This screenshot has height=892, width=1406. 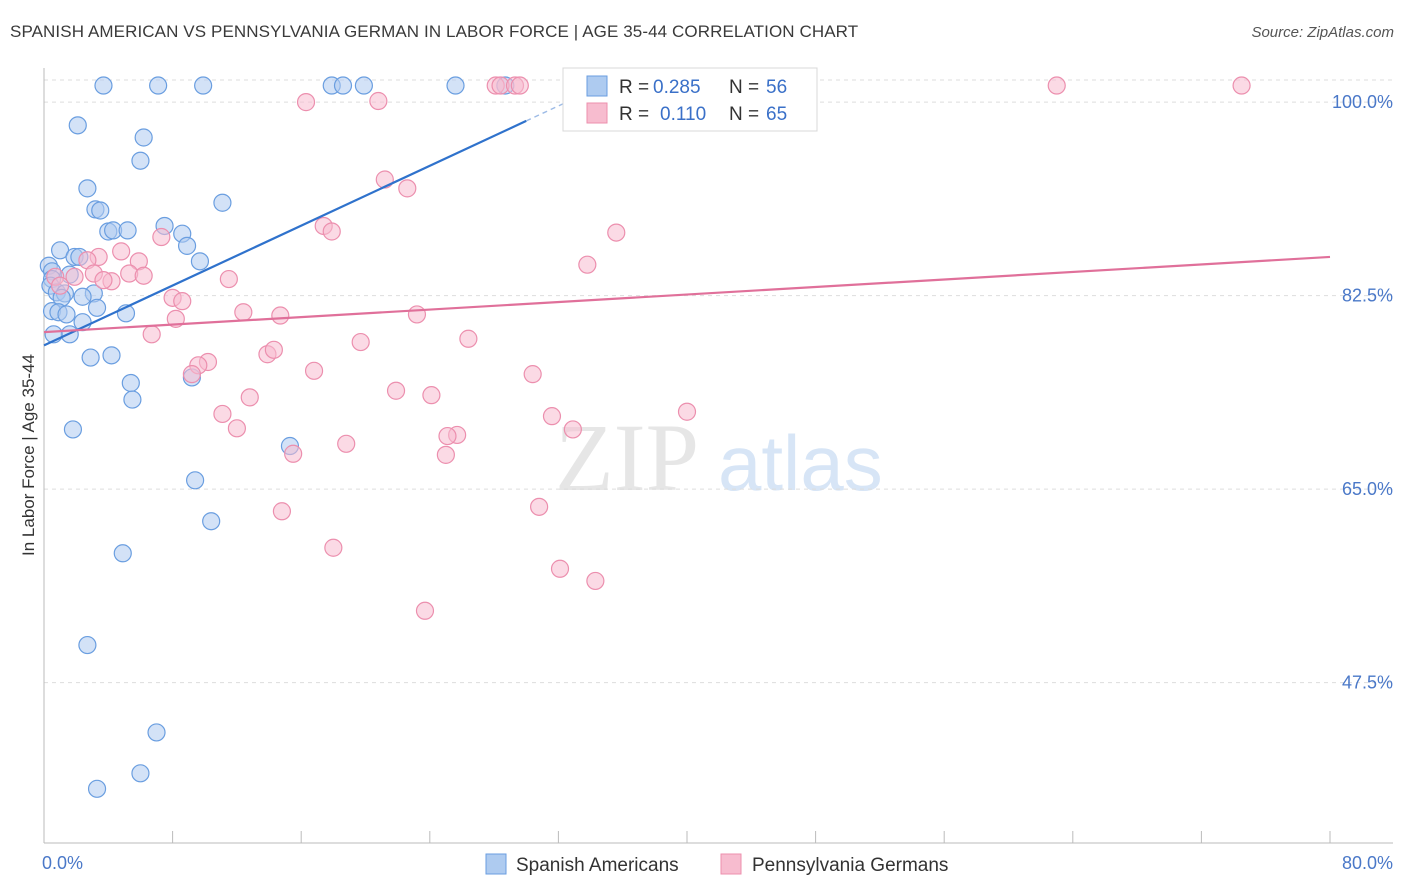 I want to click on y-axis-label: In Labor Force | Age 35-44, so click(x=28, y=455).